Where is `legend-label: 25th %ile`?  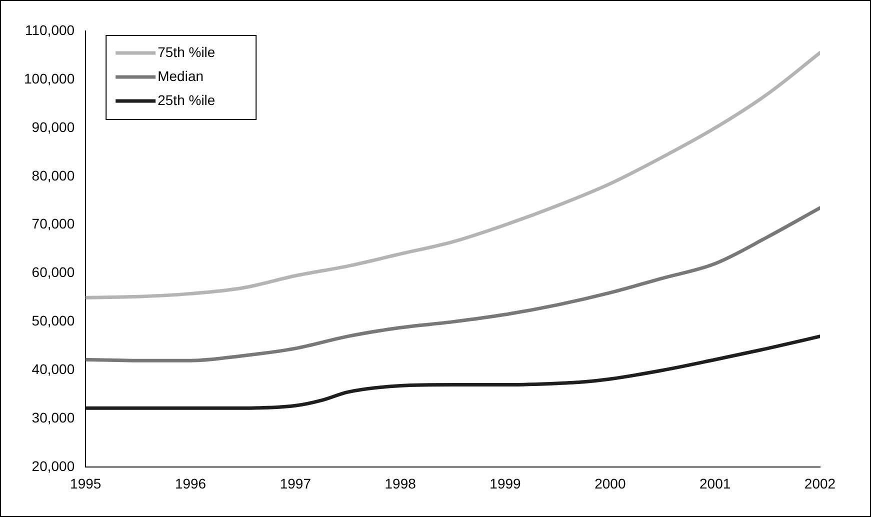
legend-label: 25th %ile is located at coordinates (187, 100).